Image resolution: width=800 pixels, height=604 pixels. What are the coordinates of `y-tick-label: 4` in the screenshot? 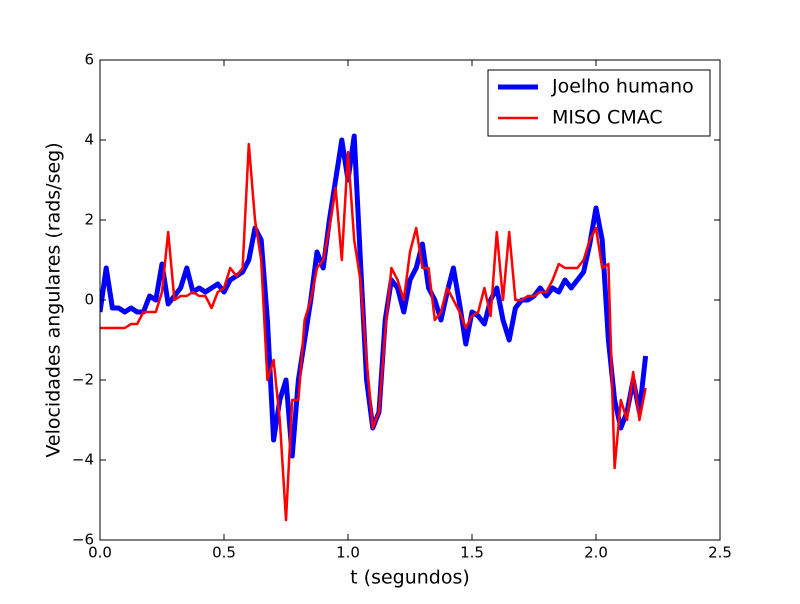 It's located at (89, 140).